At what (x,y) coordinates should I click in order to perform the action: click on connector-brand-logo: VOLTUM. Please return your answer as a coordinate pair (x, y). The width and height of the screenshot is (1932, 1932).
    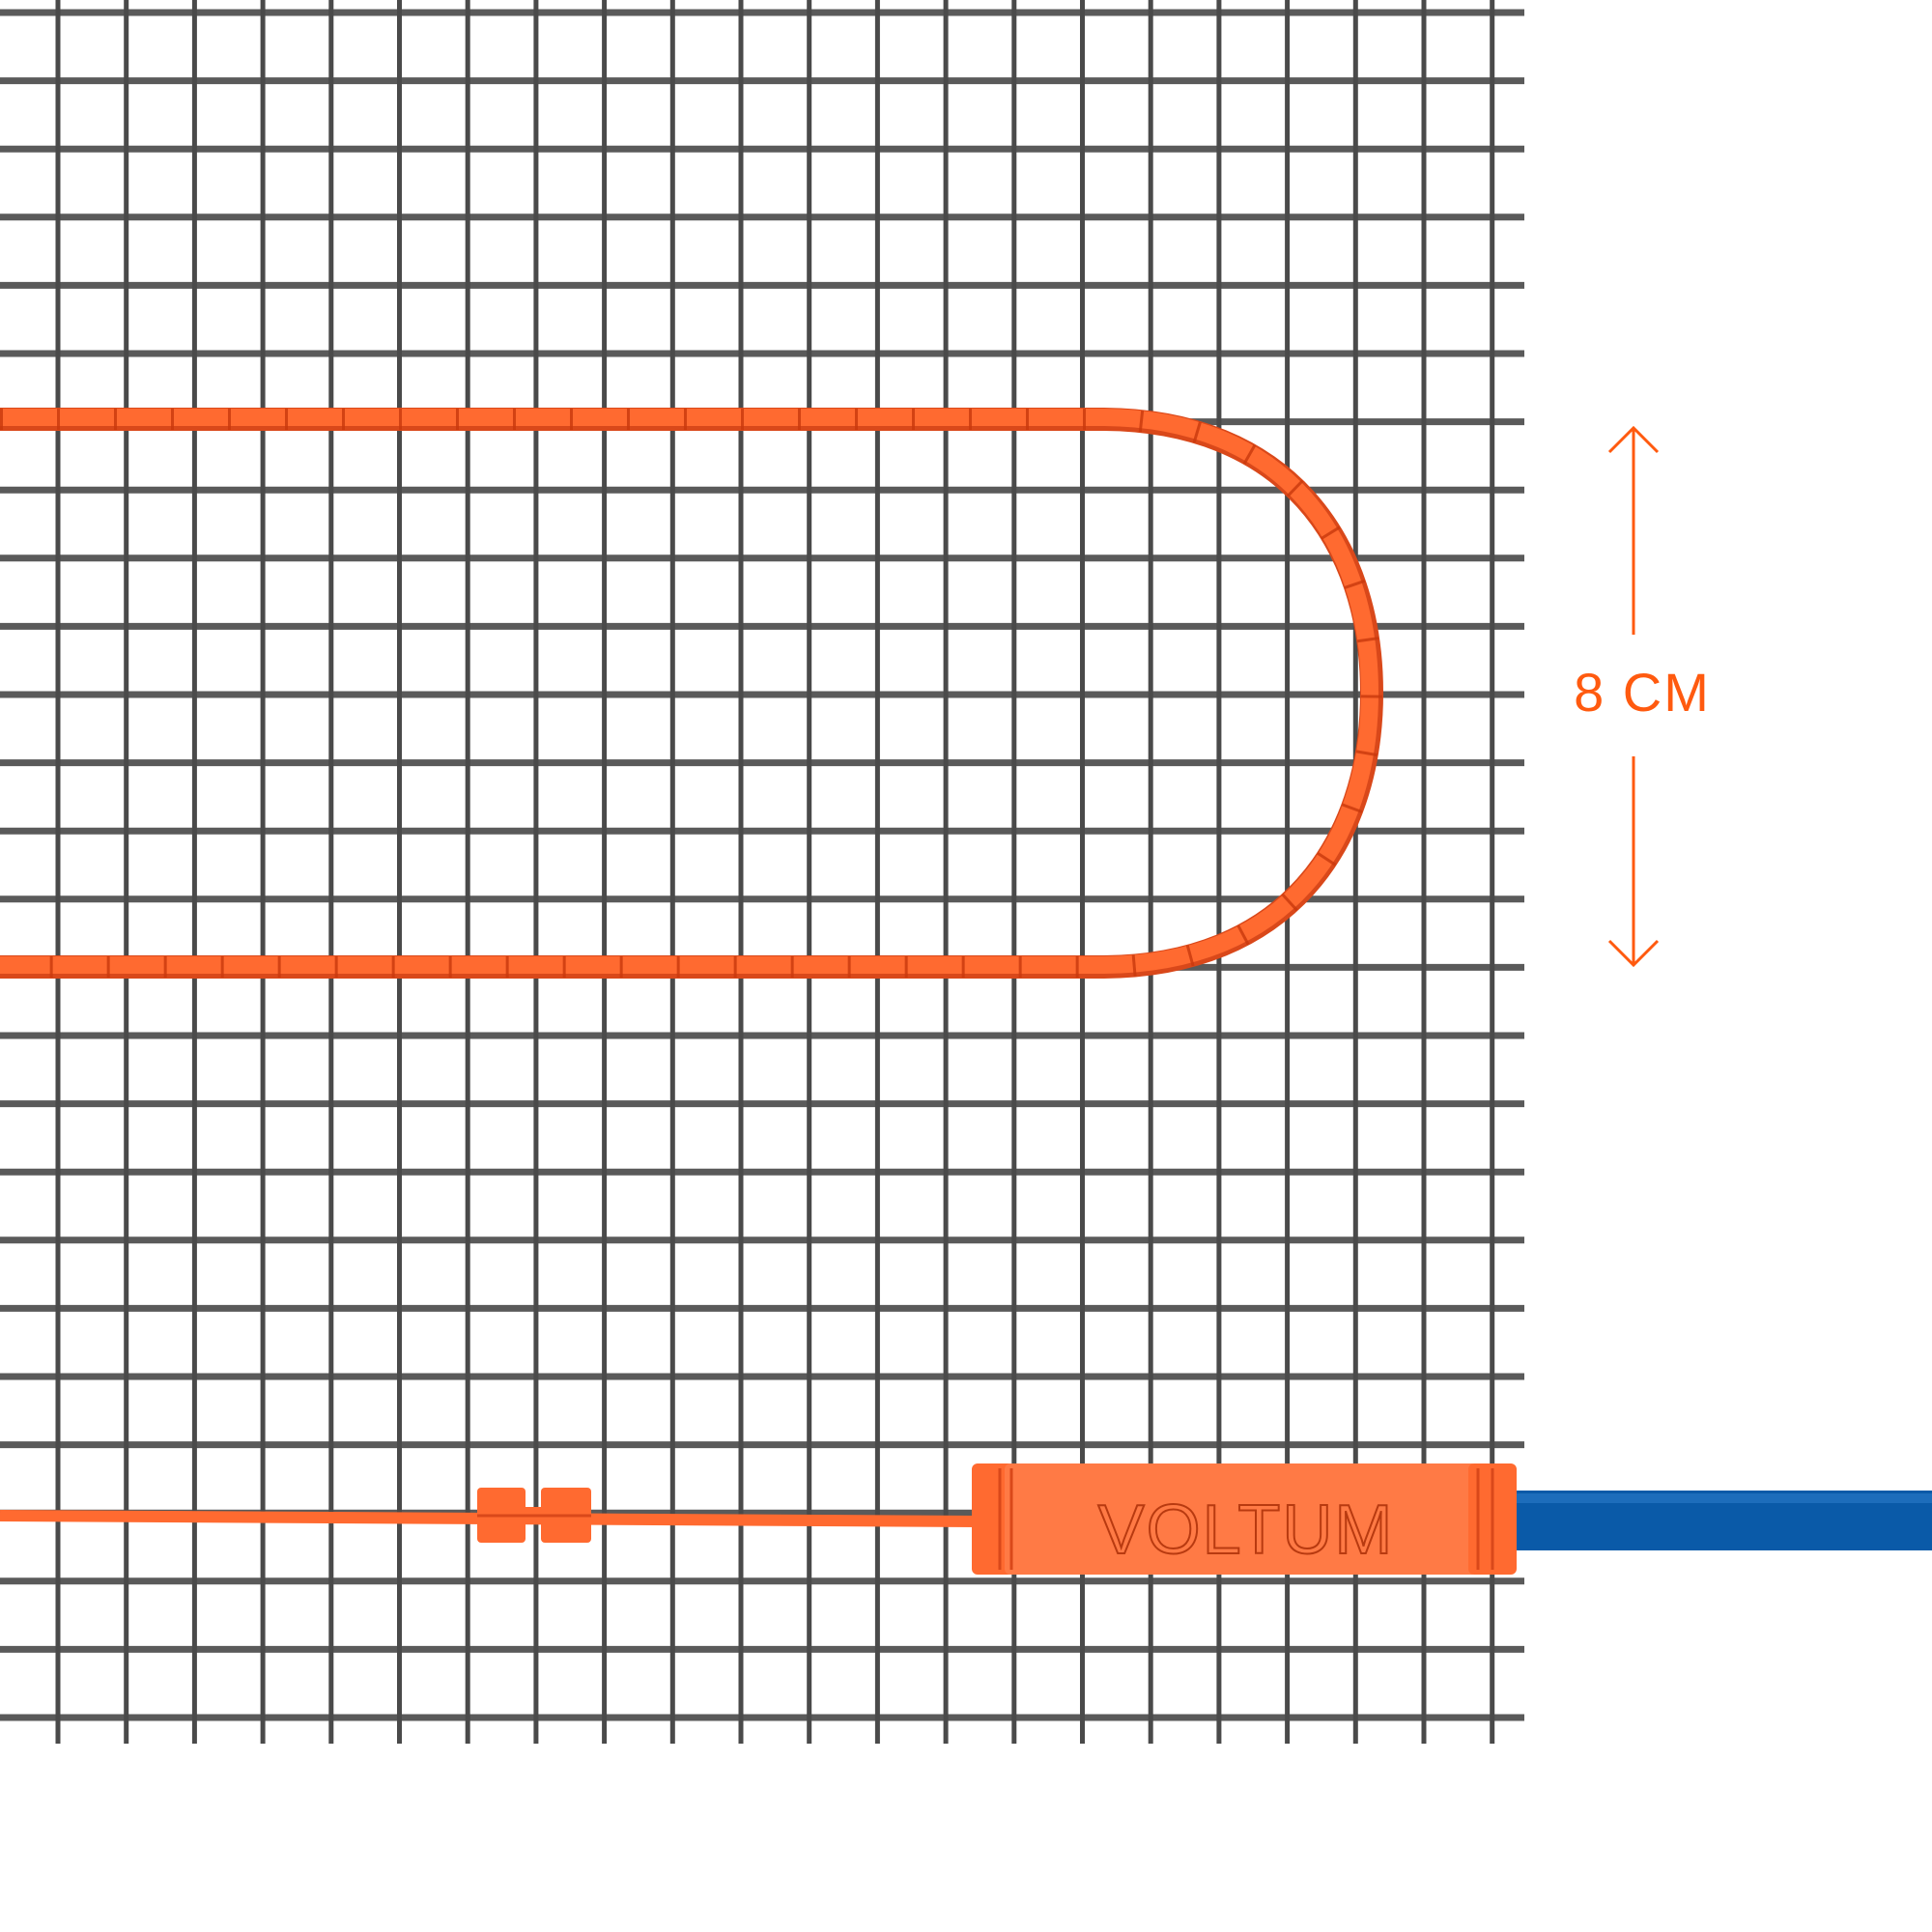
    Looking at the image, I should click on (1246, 1530).